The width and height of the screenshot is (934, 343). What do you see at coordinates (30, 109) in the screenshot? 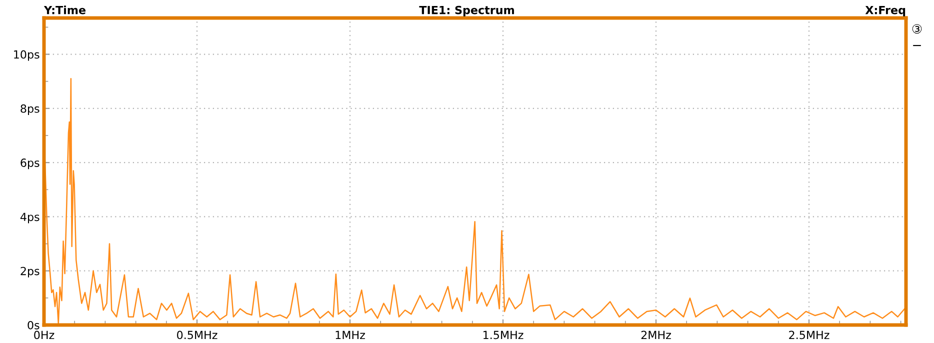
I see `y-tick-label: 8ps` at bounding box center [30, 109].